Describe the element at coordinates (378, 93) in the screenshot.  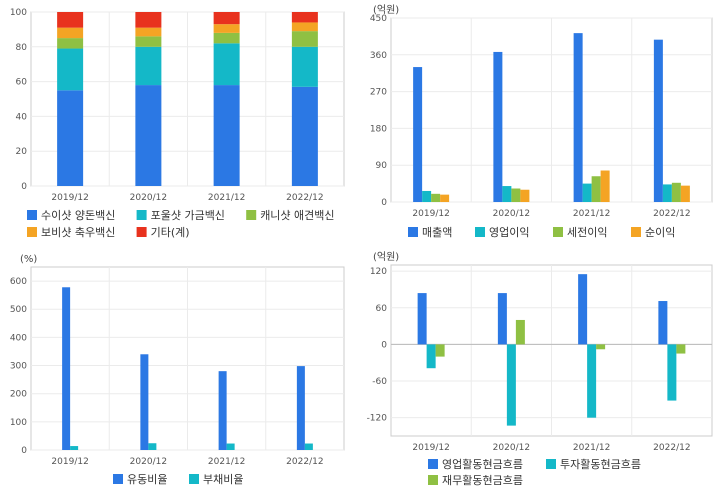
I see `y-tick-label: 270` at that location.